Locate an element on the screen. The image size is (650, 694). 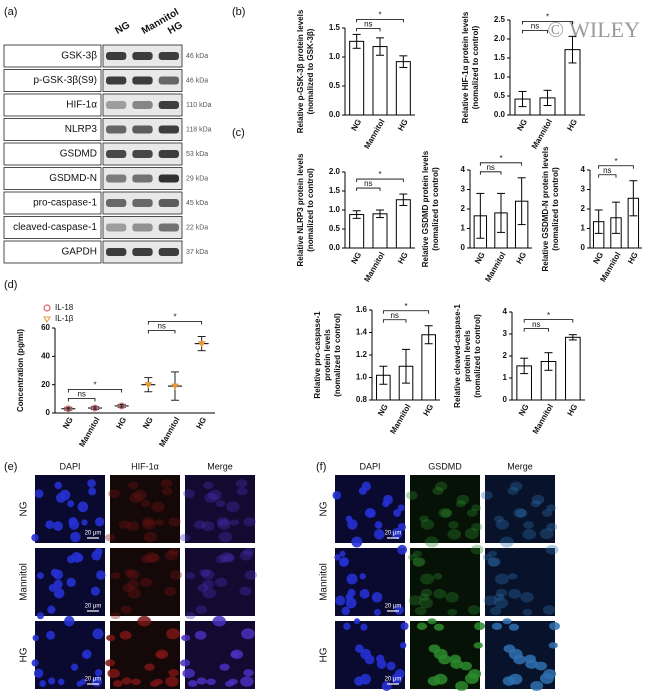
y-axis-label: Relative p-GSK-3β protein levels is located at coordinates (300, 71).